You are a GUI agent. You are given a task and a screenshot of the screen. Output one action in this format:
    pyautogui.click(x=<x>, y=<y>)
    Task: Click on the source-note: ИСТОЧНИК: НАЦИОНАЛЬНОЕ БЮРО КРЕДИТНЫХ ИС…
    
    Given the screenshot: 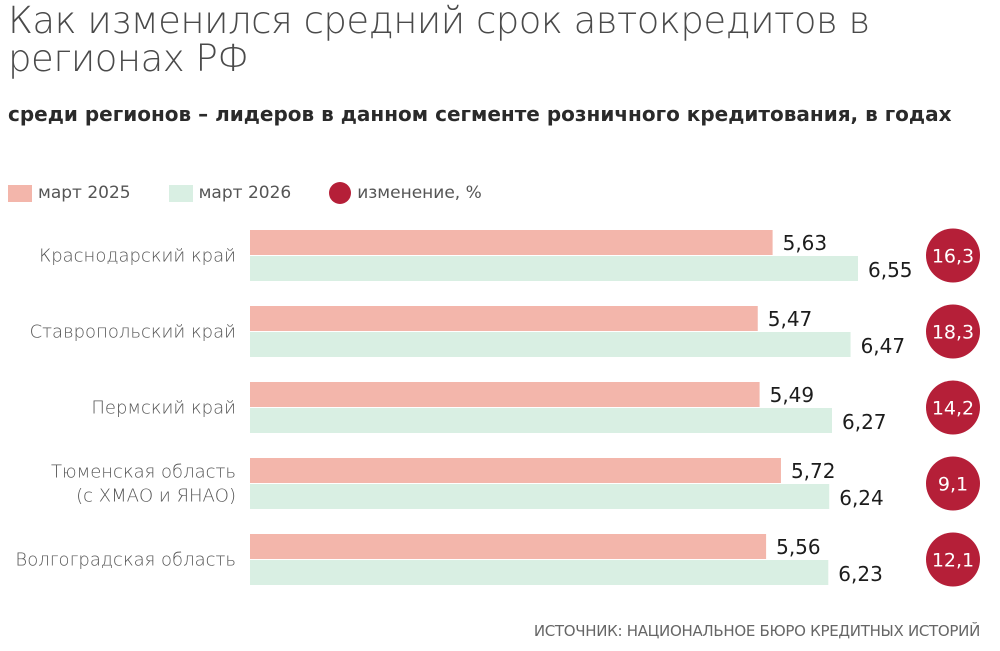 What is the action you would take?
    pyautogui.click(x=756, y=631)
    